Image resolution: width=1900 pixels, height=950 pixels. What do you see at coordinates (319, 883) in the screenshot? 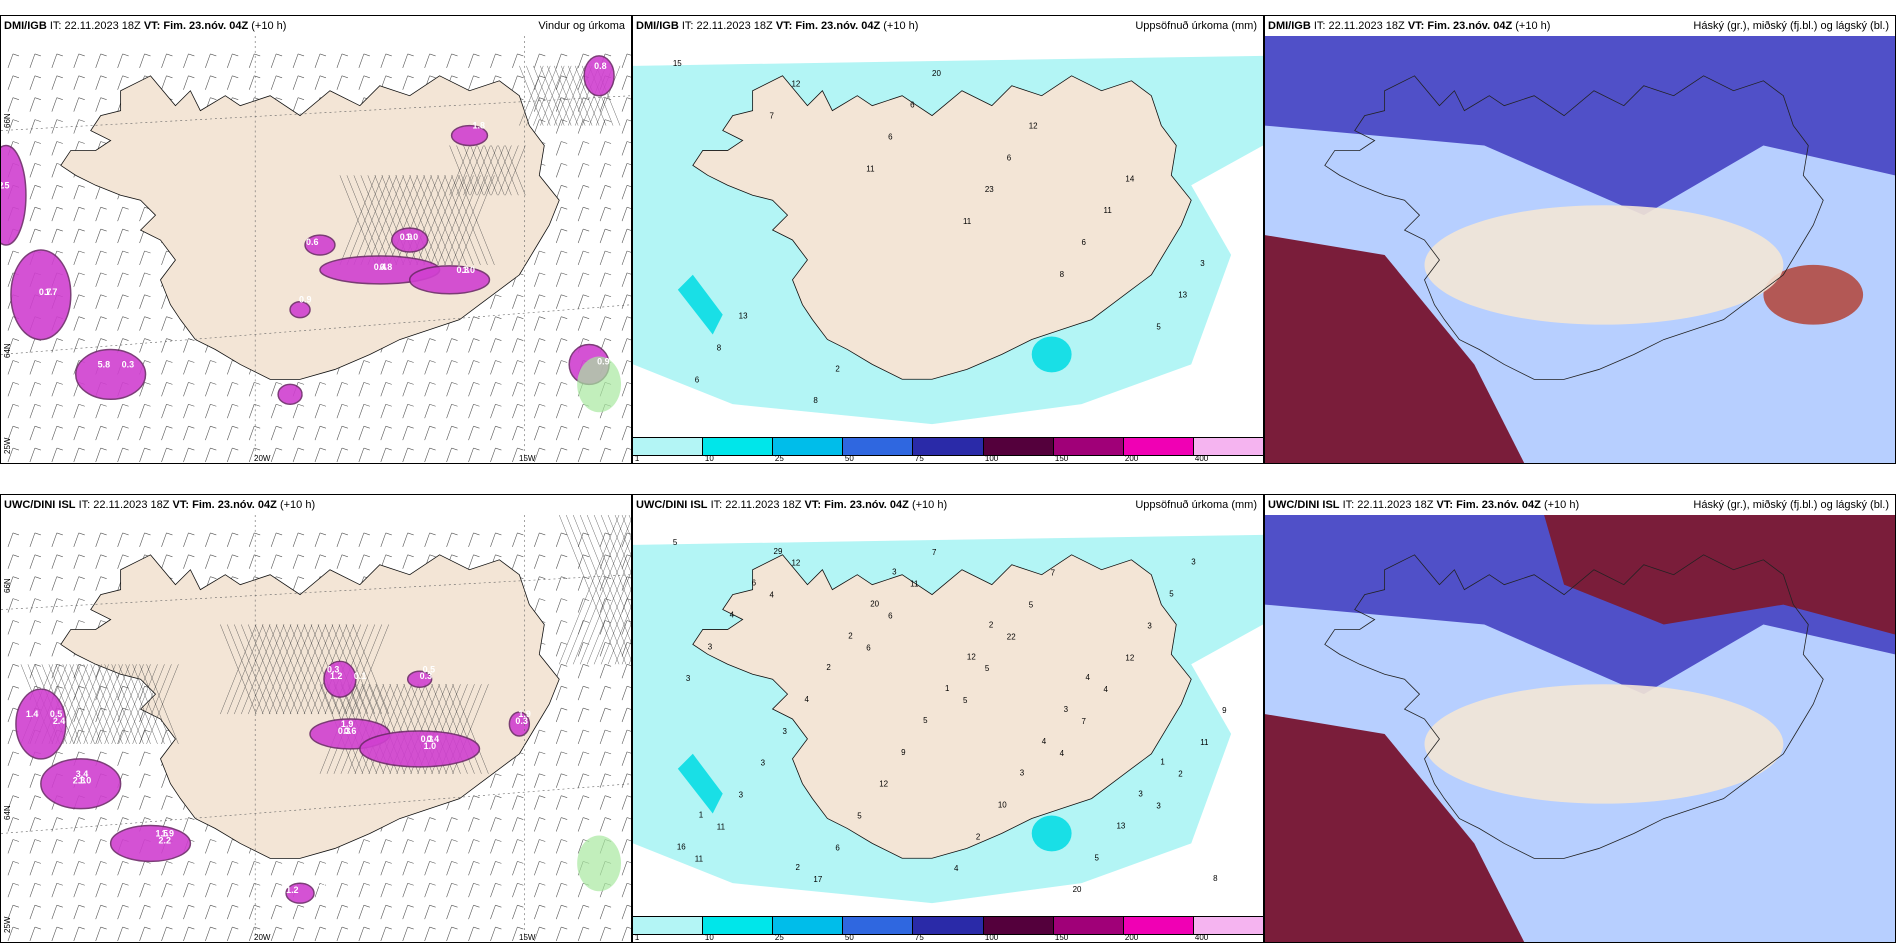
I see `precip-value: 1.9` at bounding box center [319, 883].